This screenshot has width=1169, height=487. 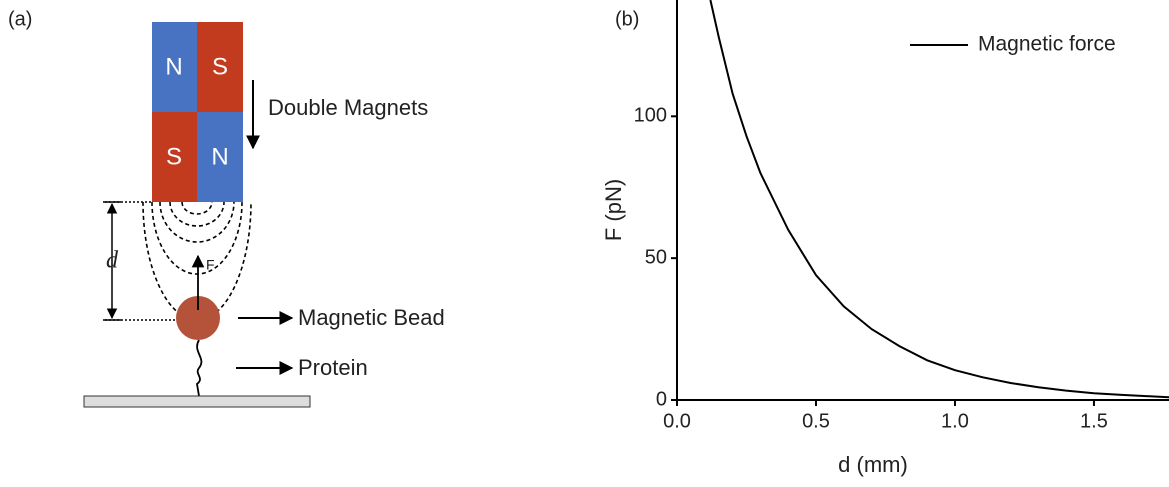 I want to click on x-tick-label: 1.5, so click(x=1094, y=421).